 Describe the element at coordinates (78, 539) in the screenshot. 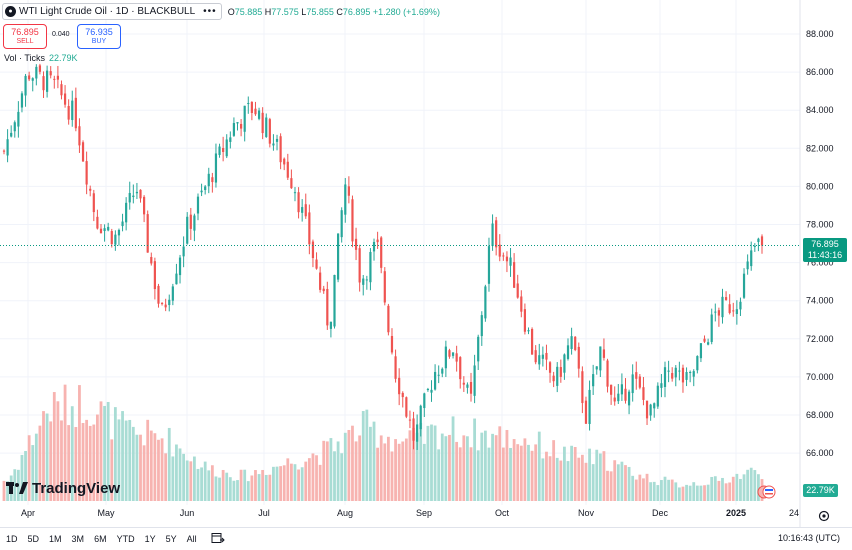

I see `range-3m: 3M` at that location.